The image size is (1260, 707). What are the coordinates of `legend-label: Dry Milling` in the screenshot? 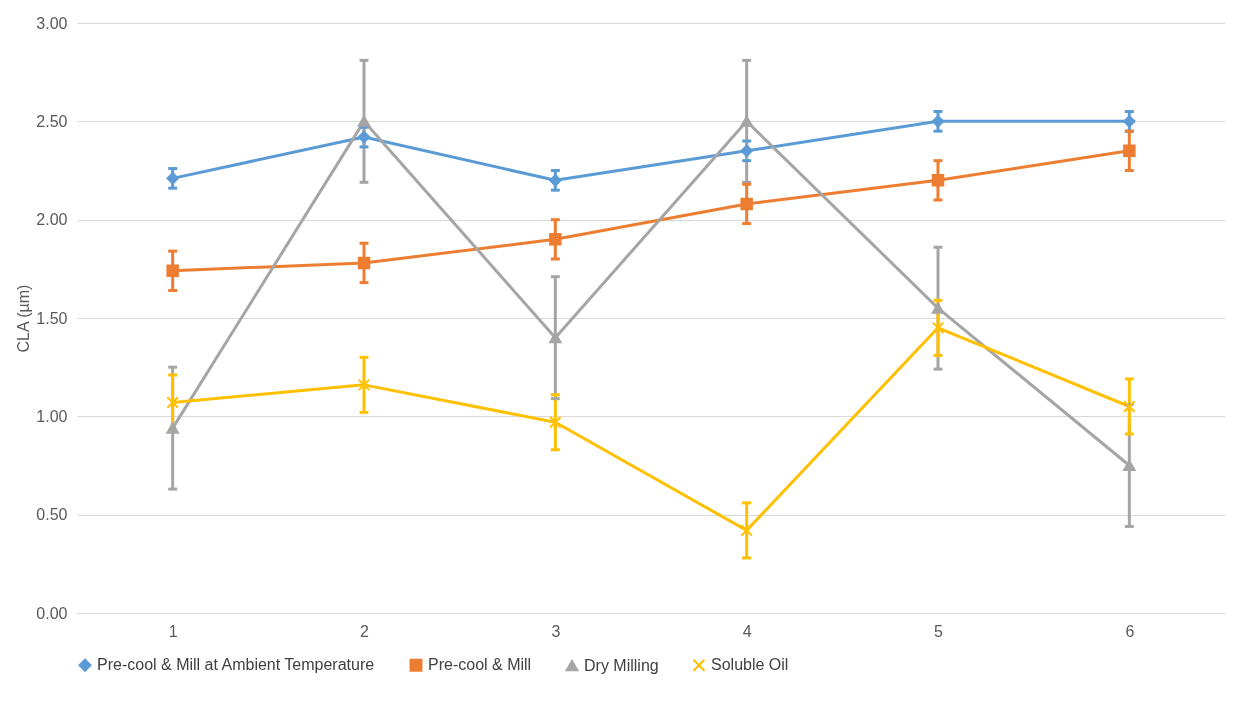 It's located at (621, 665).